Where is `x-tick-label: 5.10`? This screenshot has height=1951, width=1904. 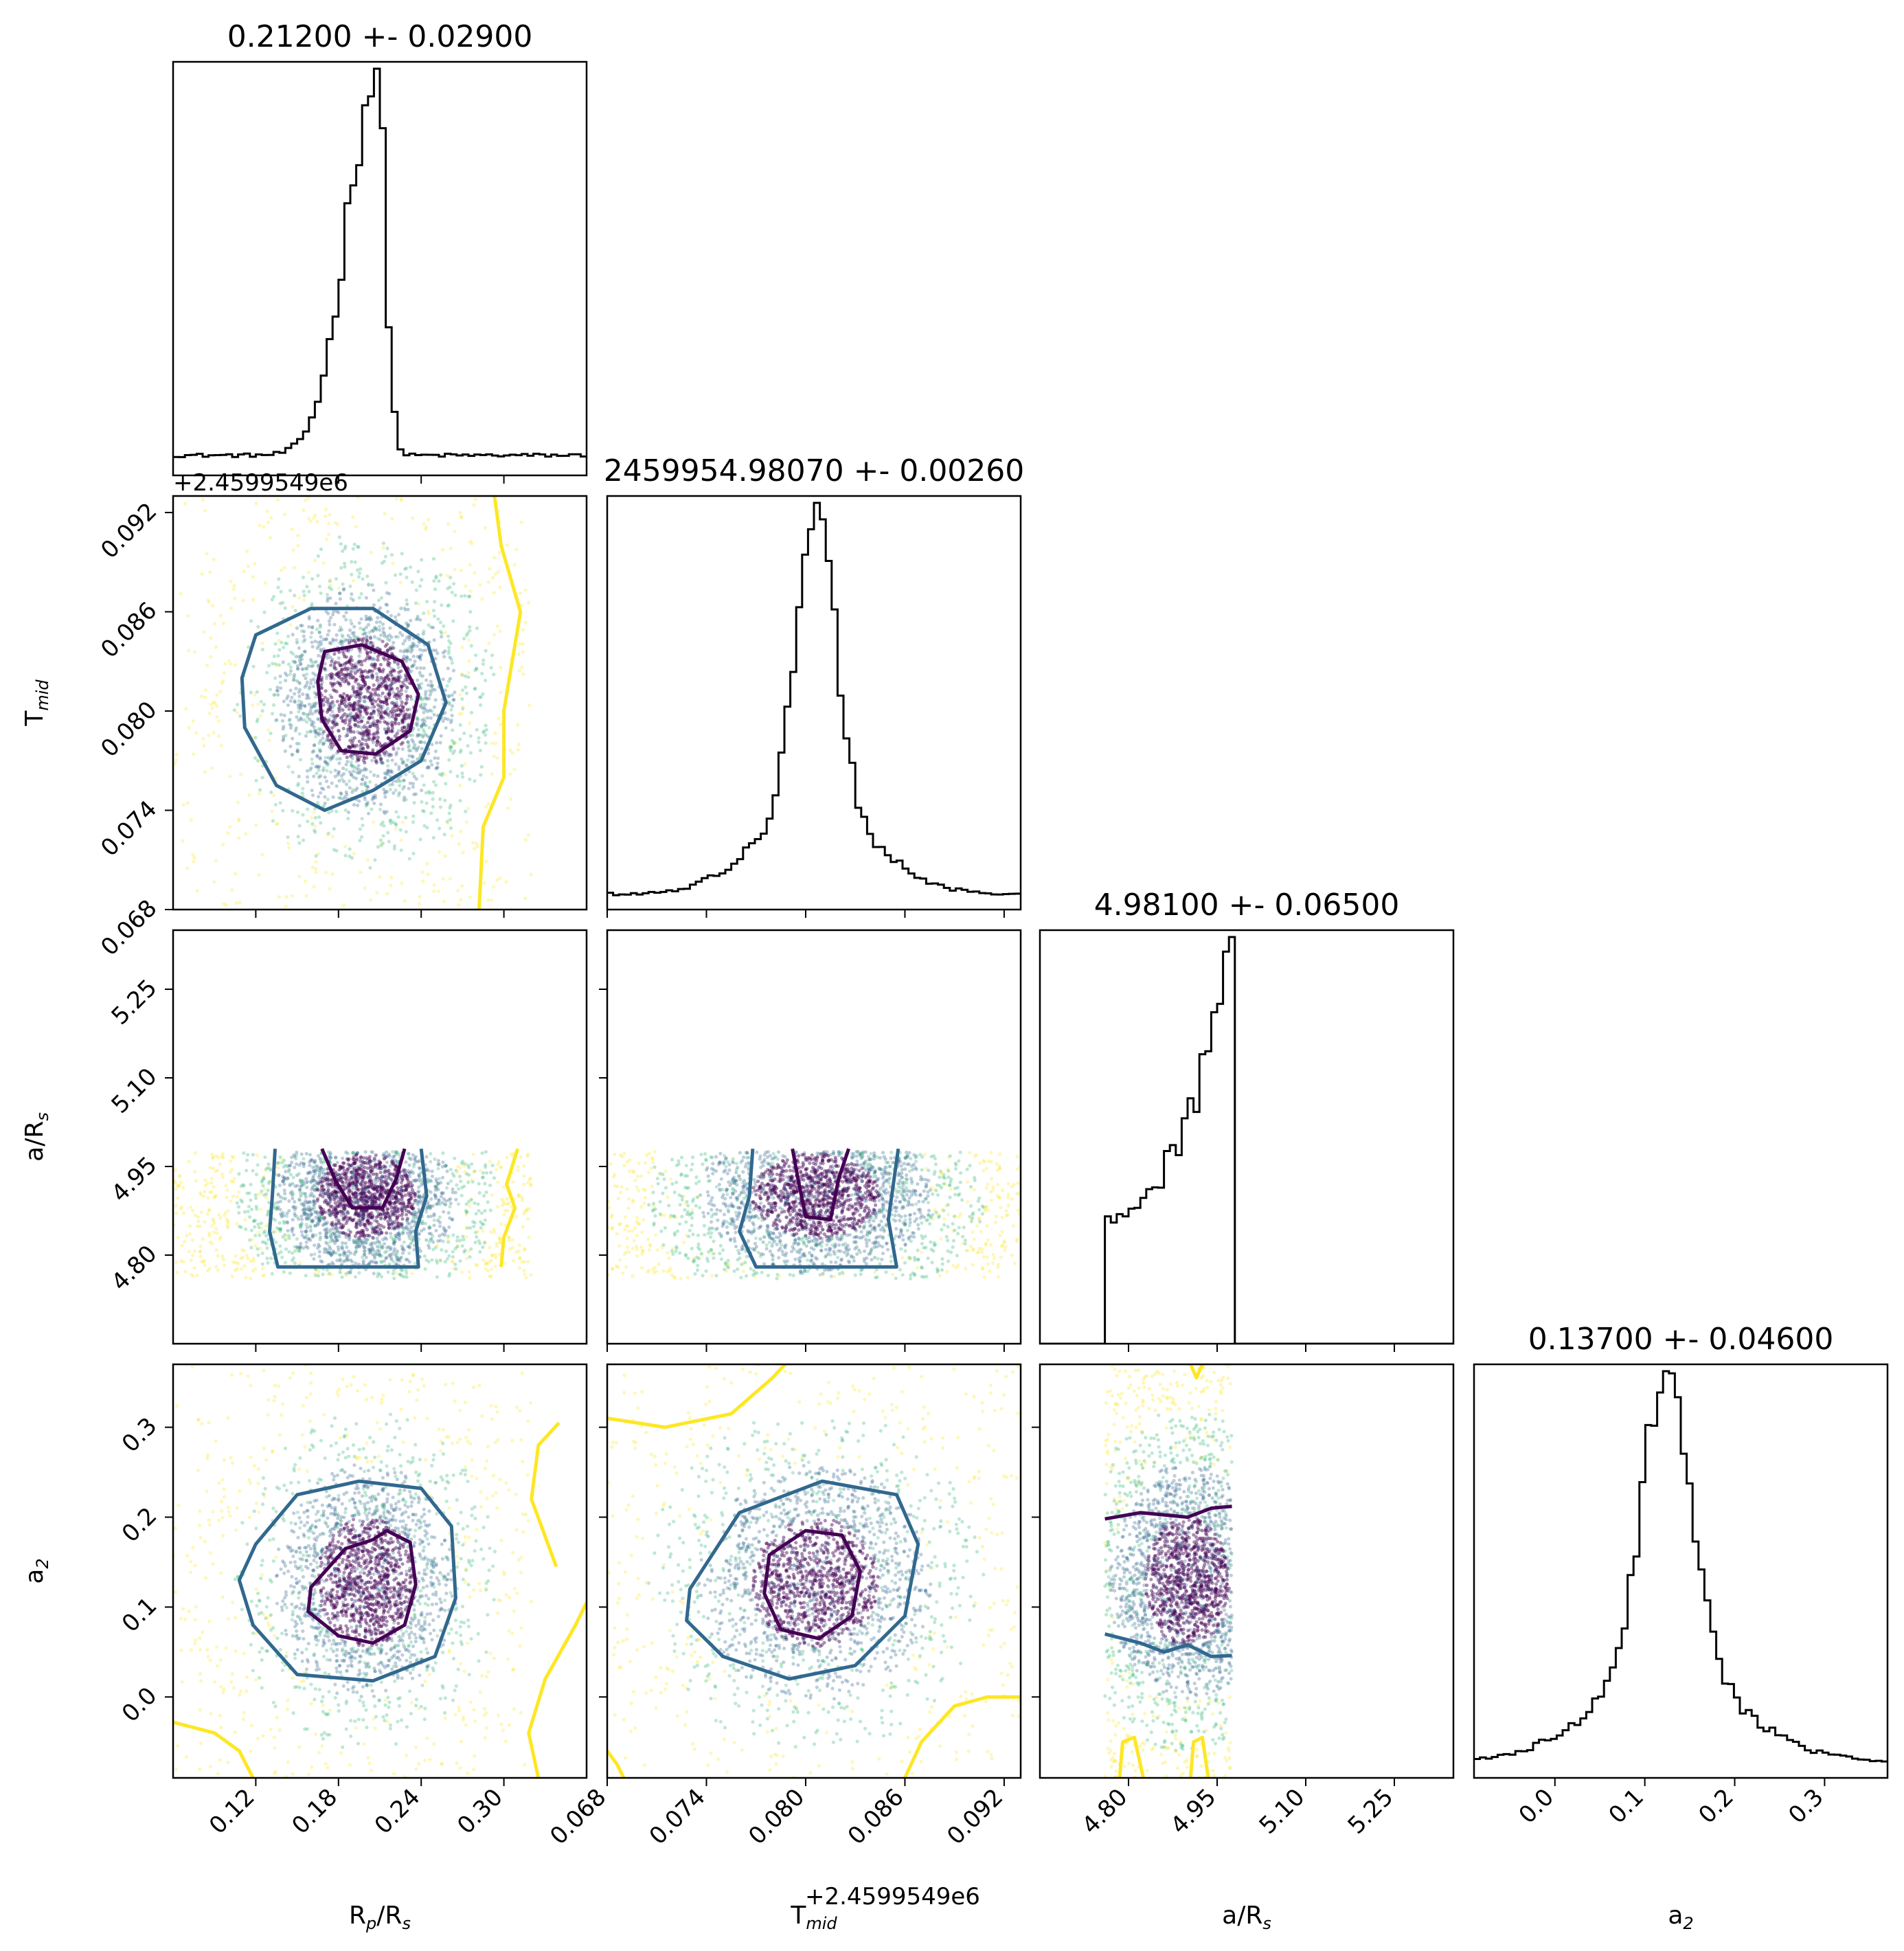 x-tick-label: 5.10 is located at coordinates (1282, 1811).